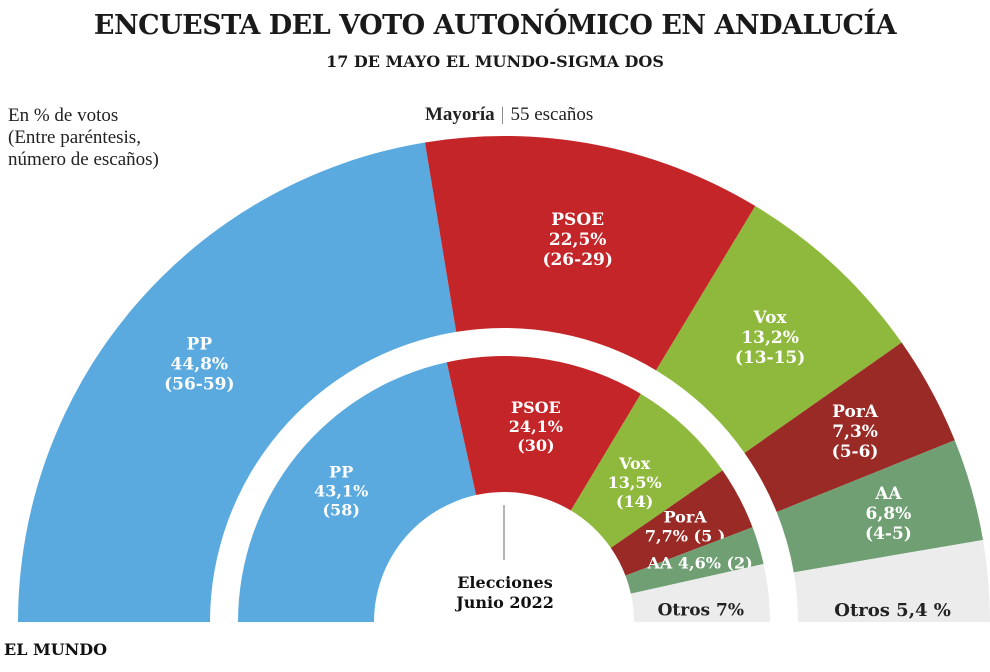  Describe the element at coordinates (578, 240) in the screenshot. I see `survey-psoe-label: 22,5%` at that location.